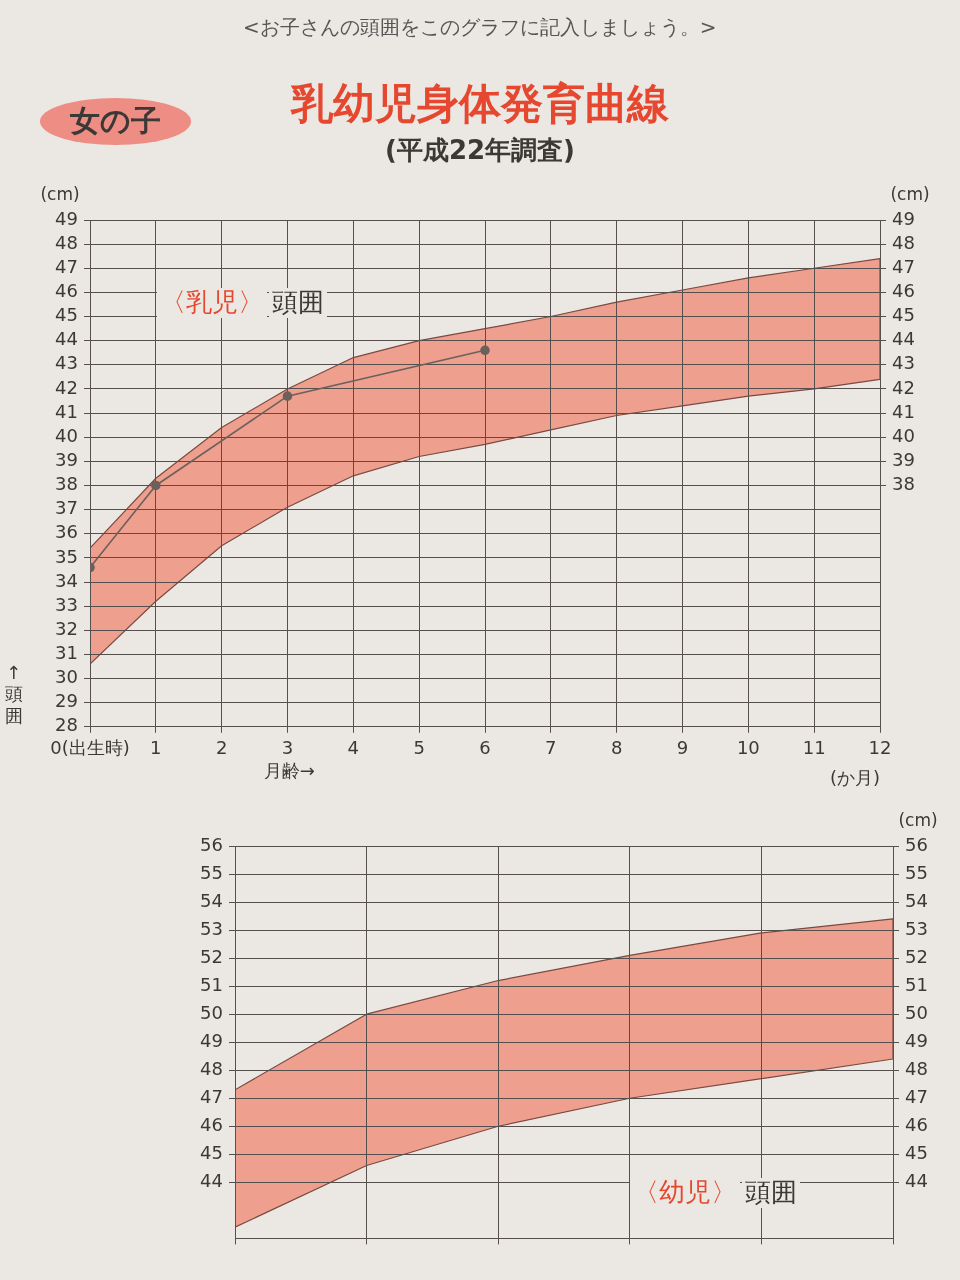  I want to click on x-tick-label: 10, so click(748, 748).